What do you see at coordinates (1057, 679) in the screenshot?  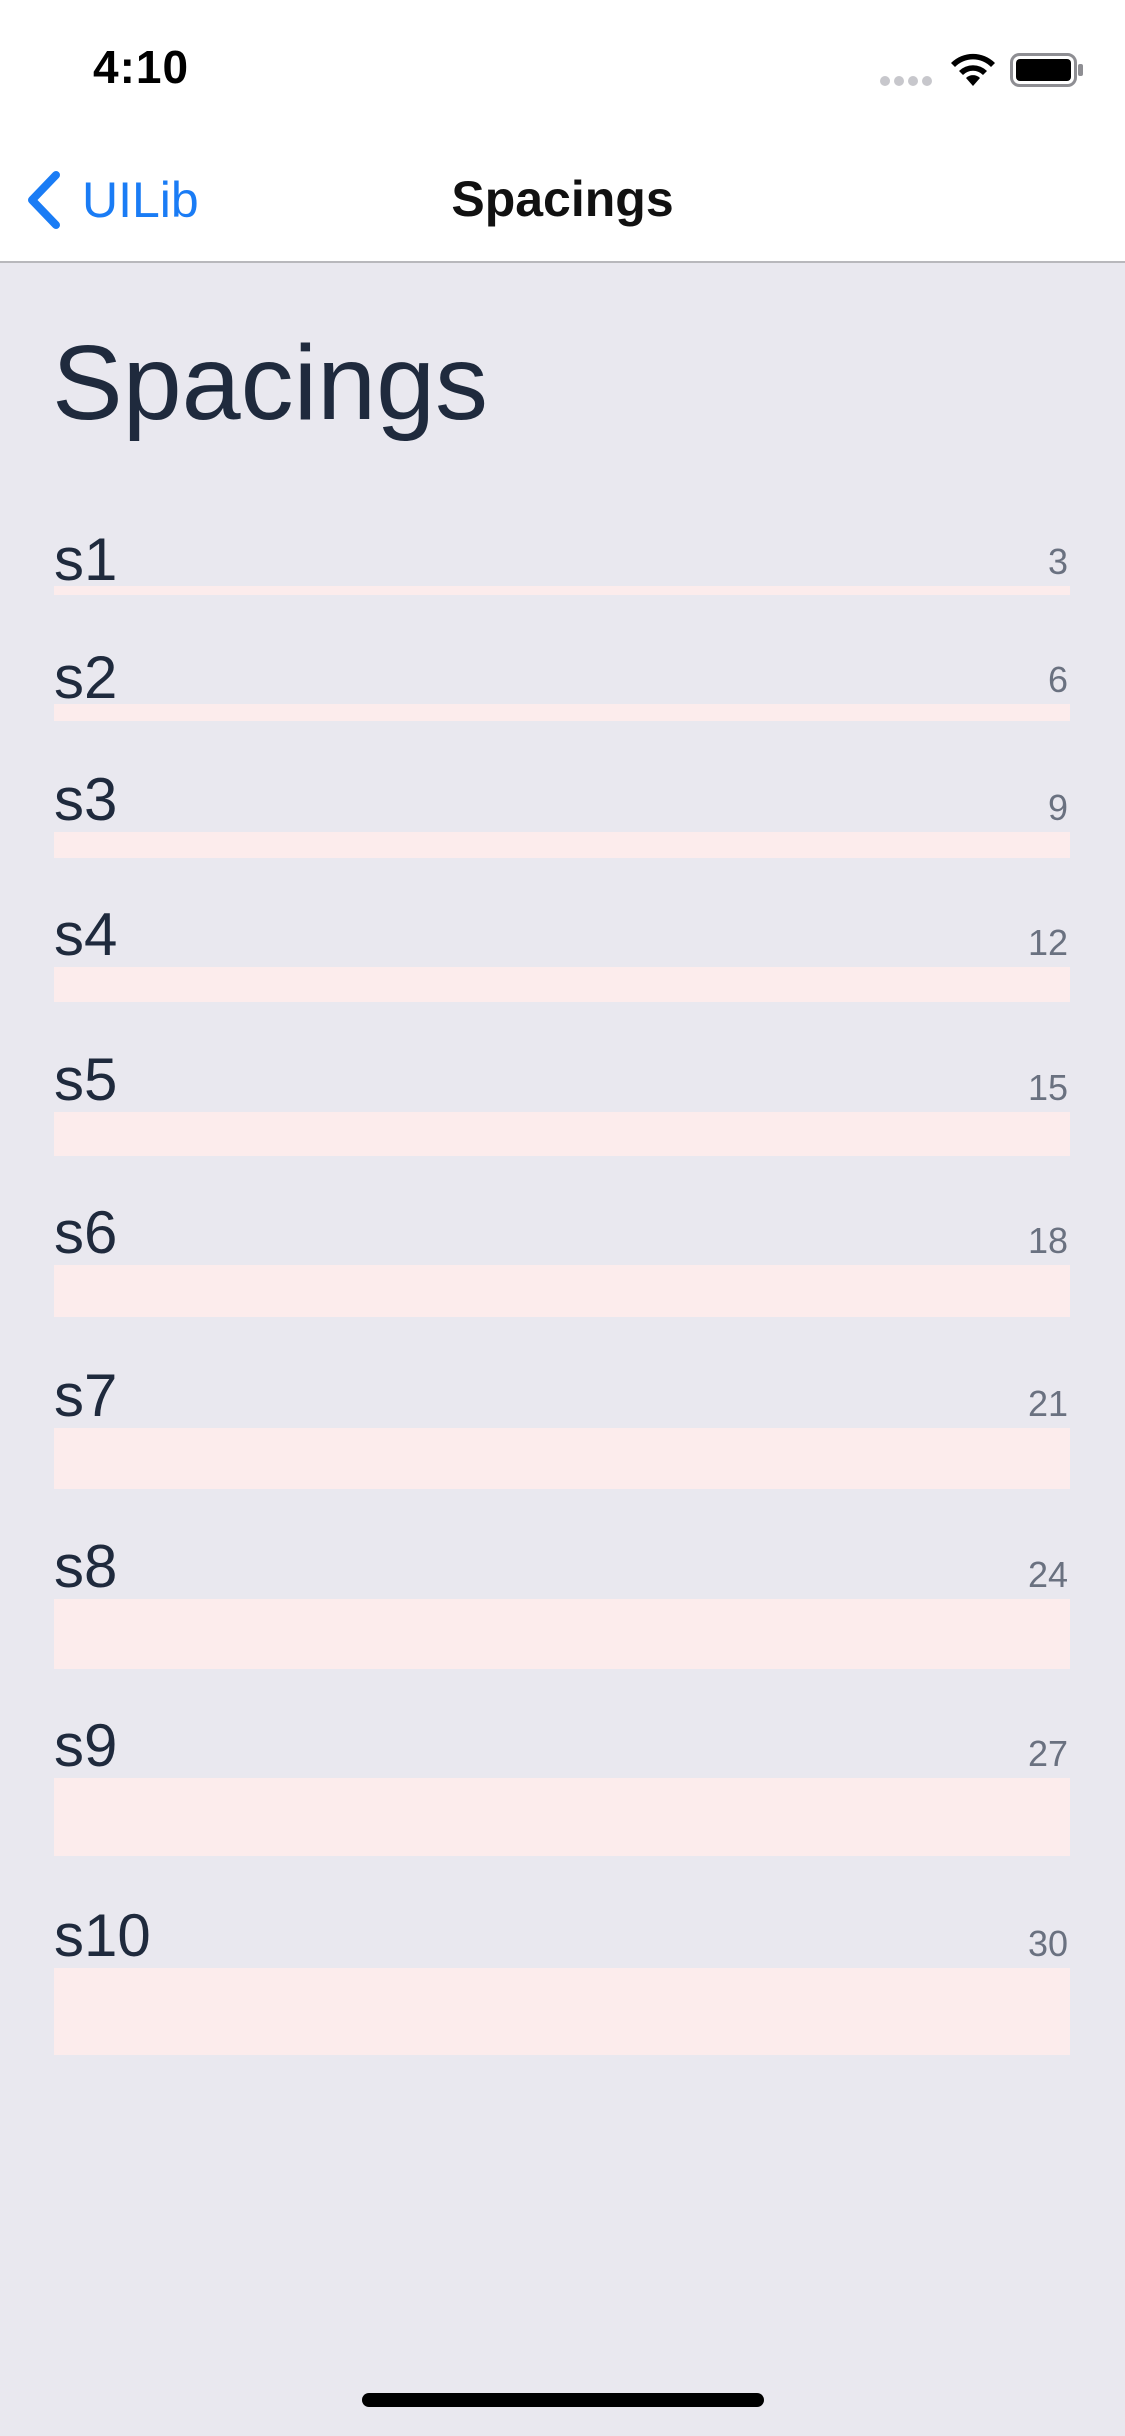 I see `spacing-value: 6` at bounding box center [1057, 679].